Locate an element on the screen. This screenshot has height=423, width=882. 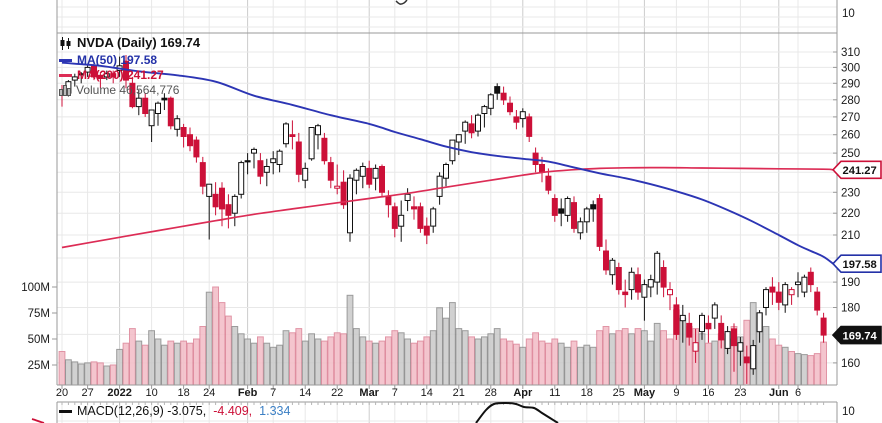
macd-pane-axis-label: 10 is located at coordinates (848, 412).